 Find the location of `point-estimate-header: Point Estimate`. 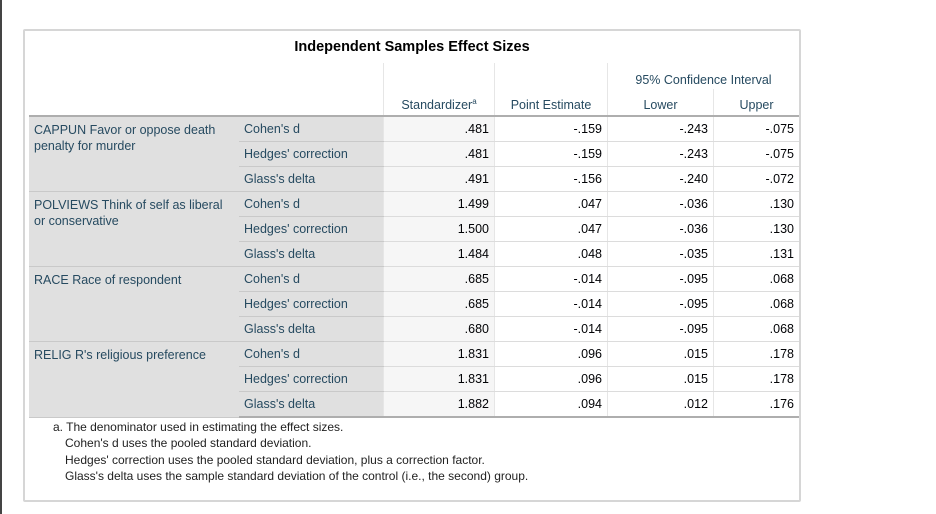

point-estimate-header: Point Estimate is located at coordinates (551, 102).